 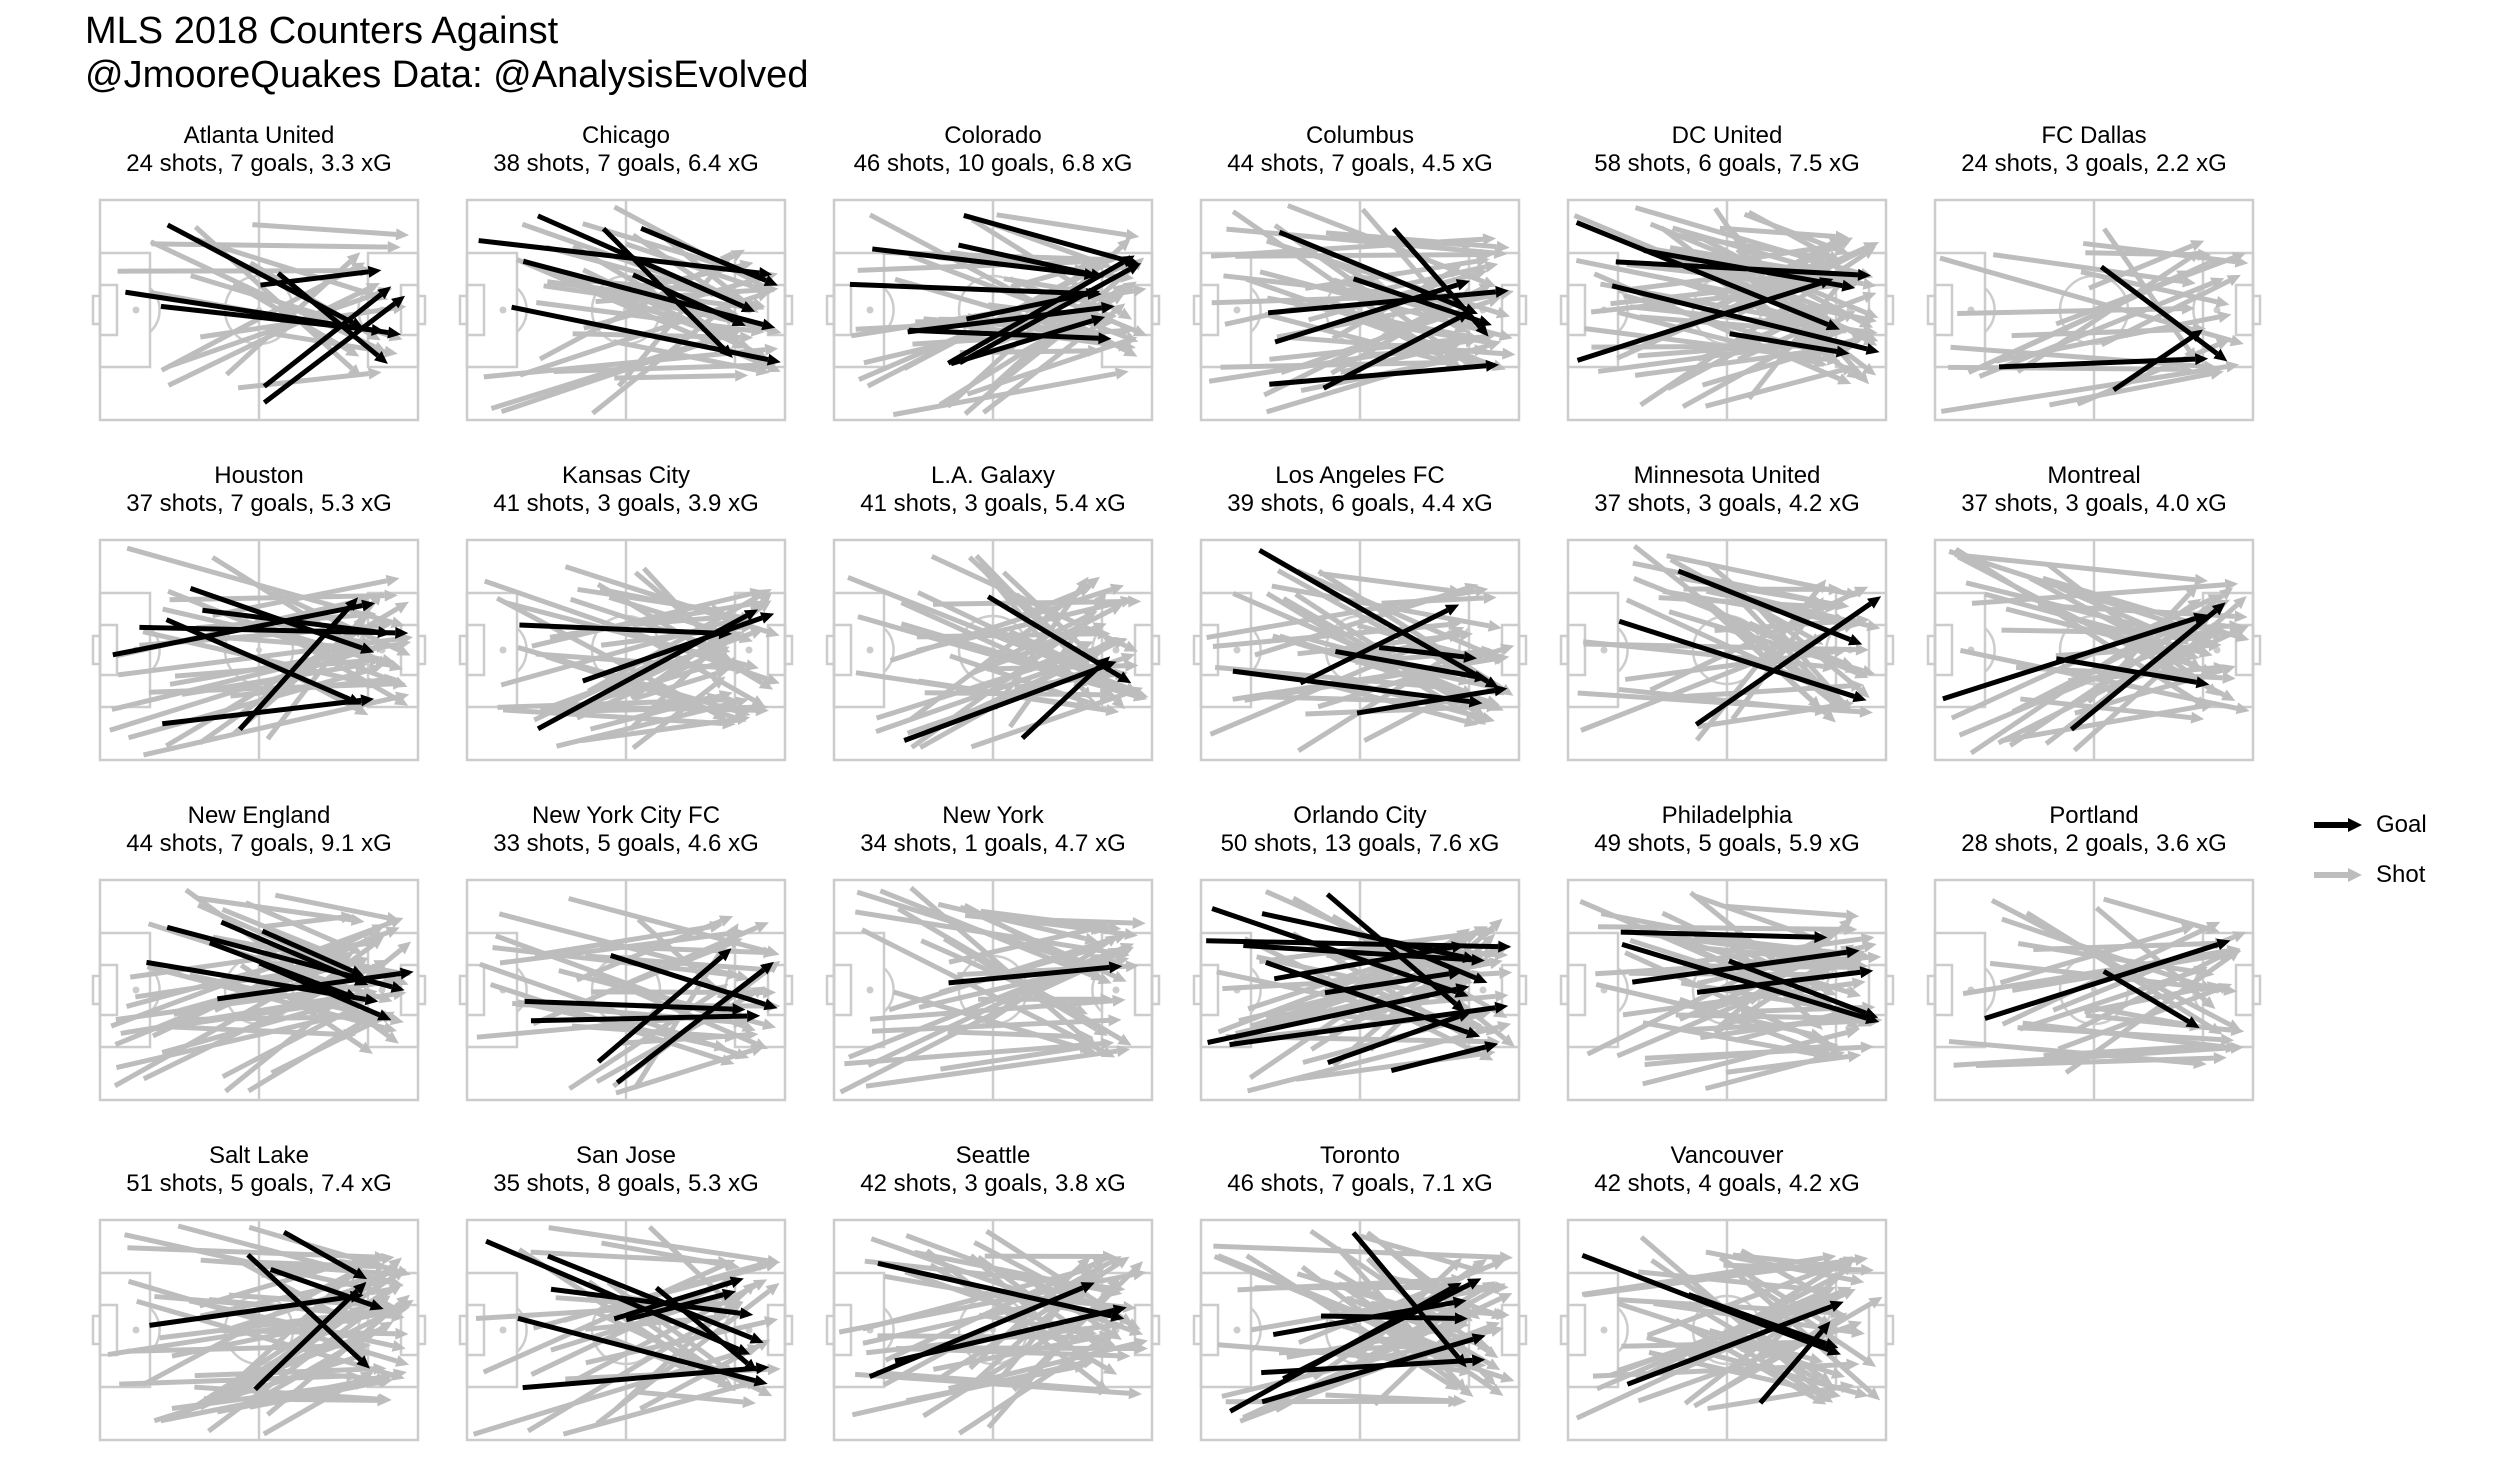 What do you see at coordinates (2094, 815) in the screenshot?
I see `panel-team-name: Portland` at bounding box center [2094, 815].